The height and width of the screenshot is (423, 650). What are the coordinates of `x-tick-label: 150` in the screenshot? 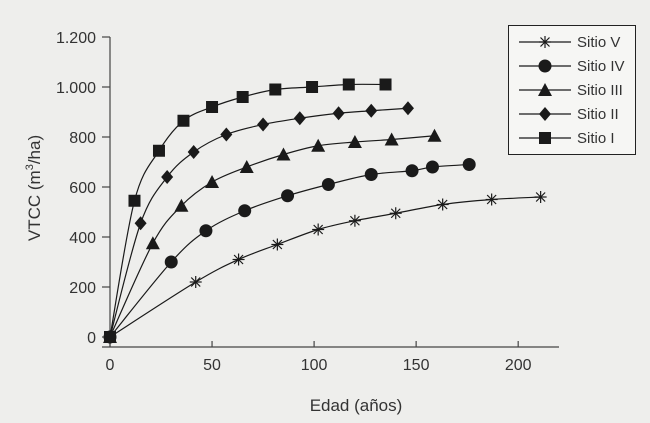 It's located at (416, 365).